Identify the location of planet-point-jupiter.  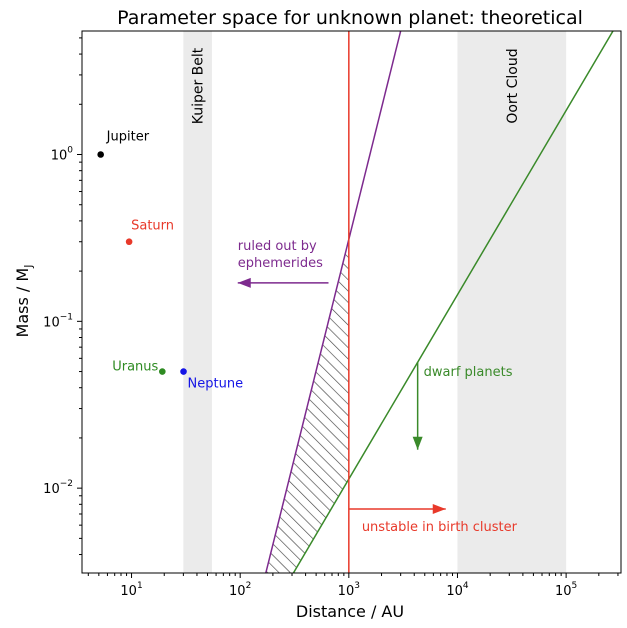
(100, 154).